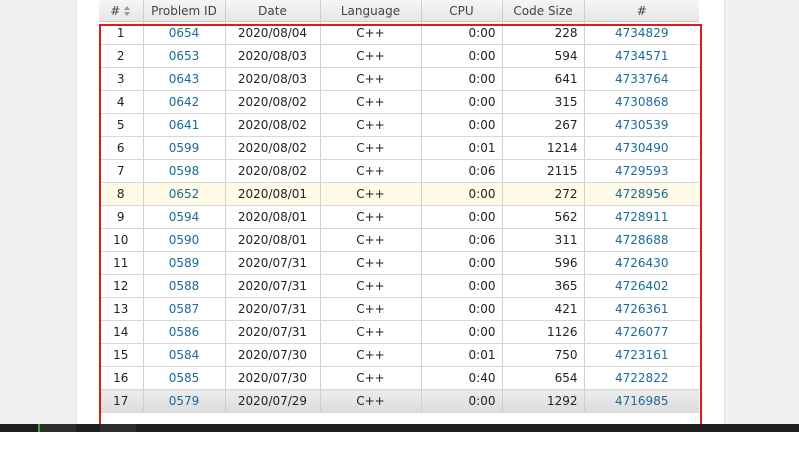  I want to click on code-size: 641, so click(543, 79).